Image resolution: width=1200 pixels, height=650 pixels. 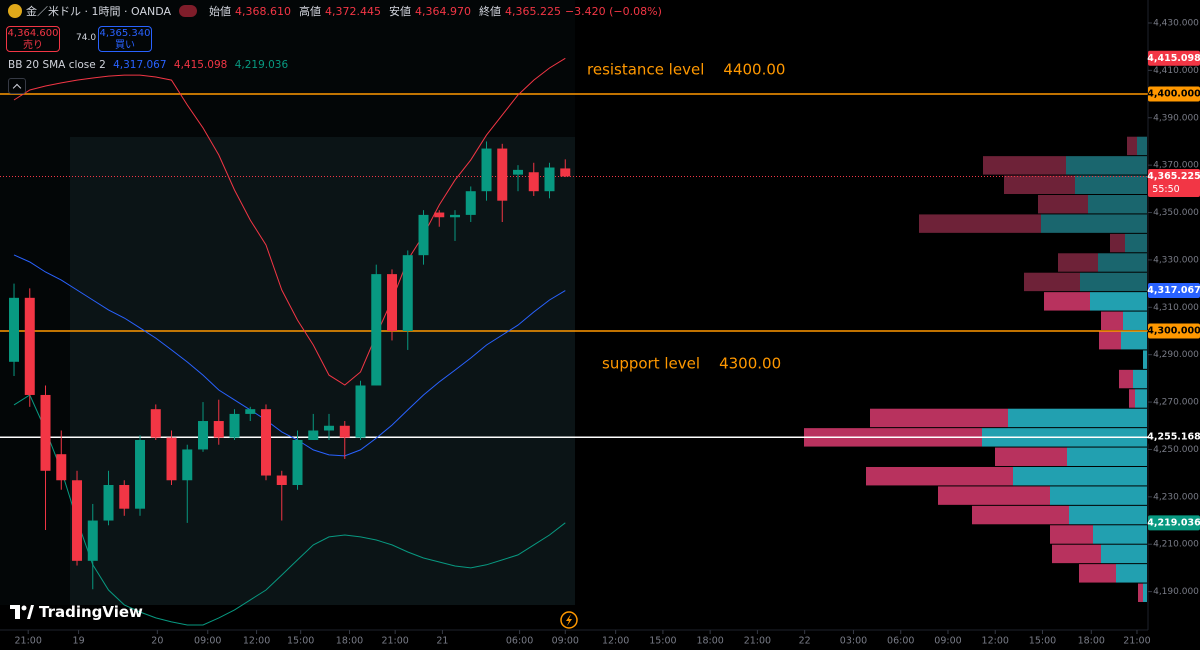 I want to click on replay-bolt, so click(x=569, y=620).